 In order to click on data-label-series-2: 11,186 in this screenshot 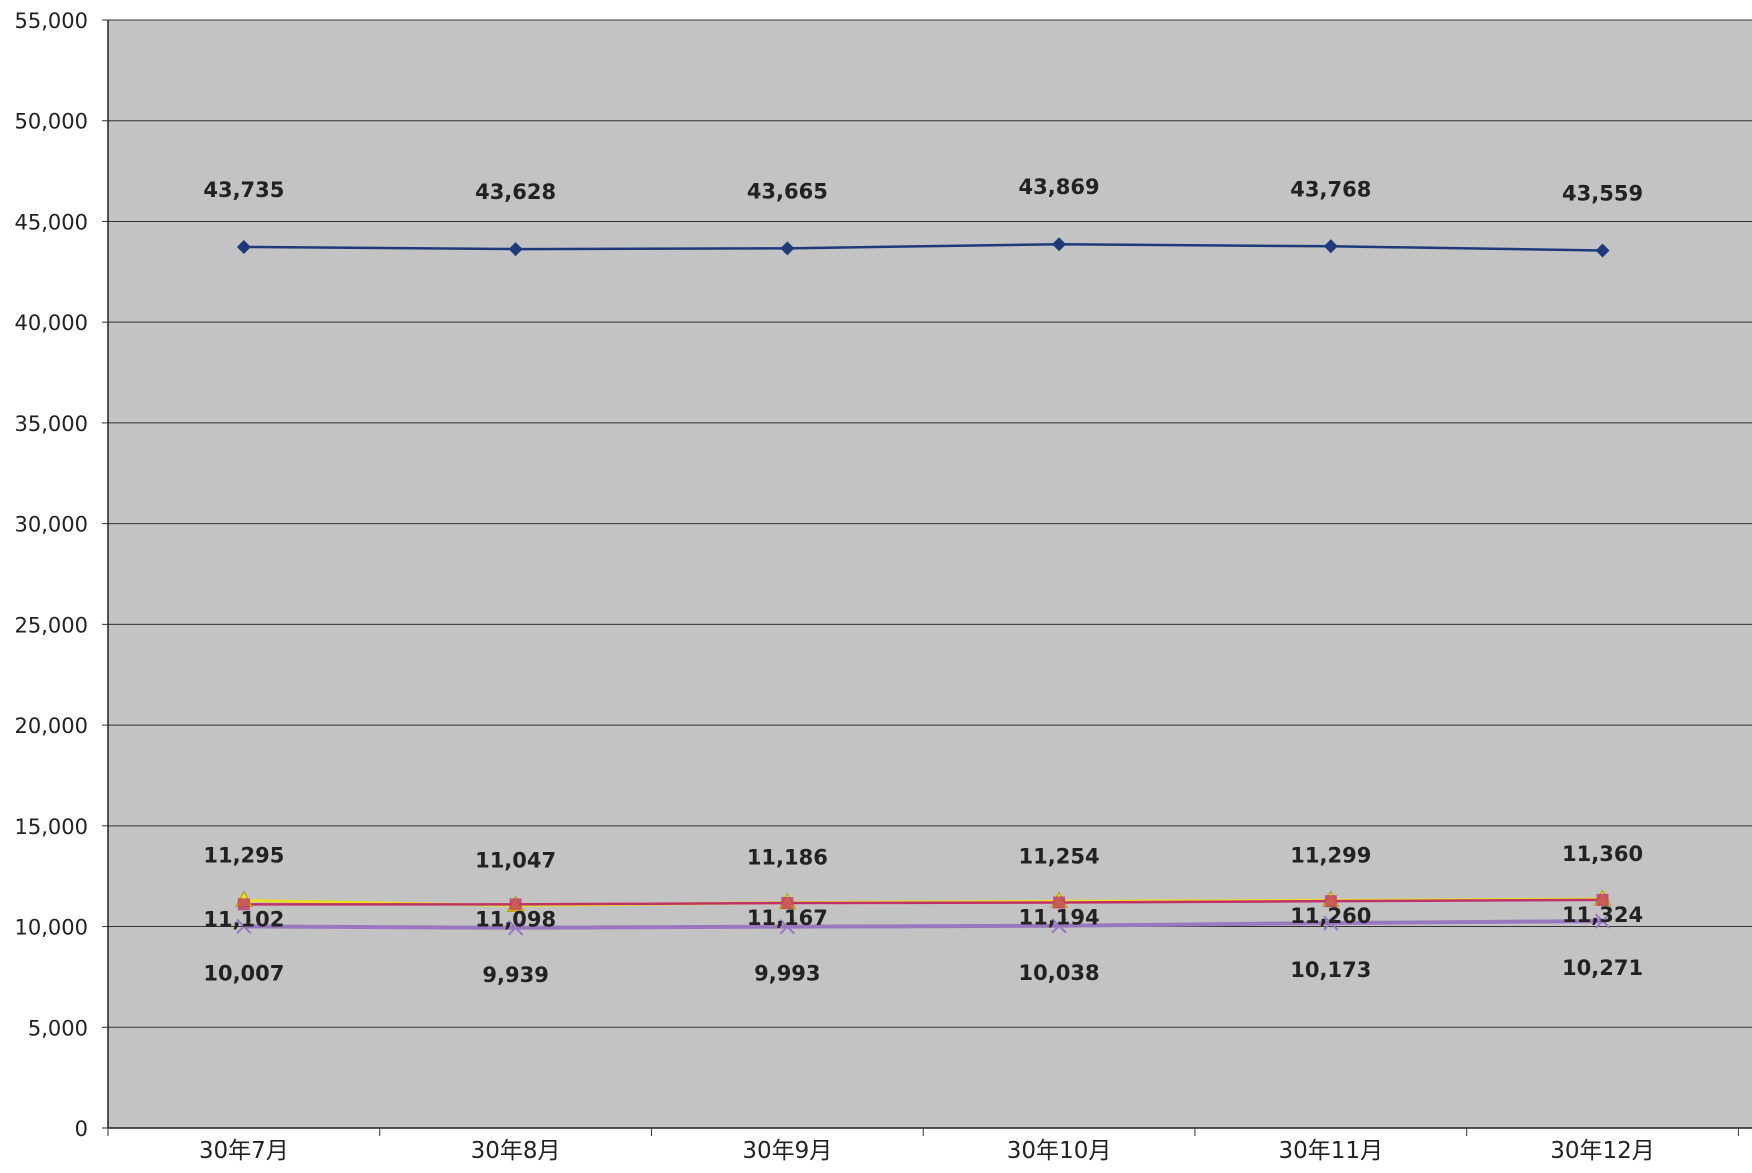, I will do `click(787, 858)`.